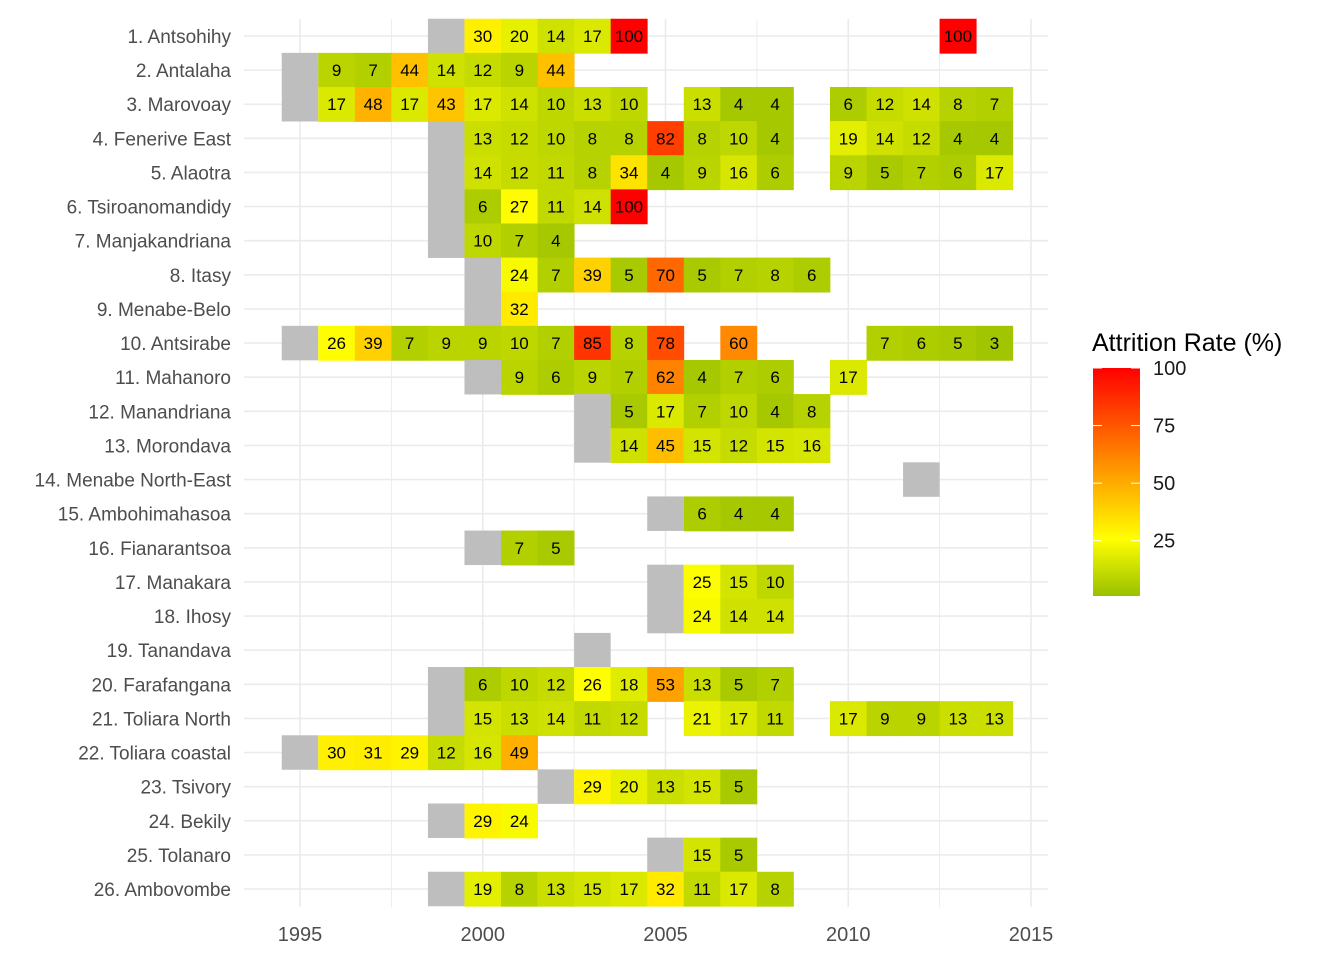 The height and width of the screenshot is (960, 1344). Describe the element at coordinates (159, 412) in the screenshot. I see `y-axis-label: 12. Manandriana` at that location.